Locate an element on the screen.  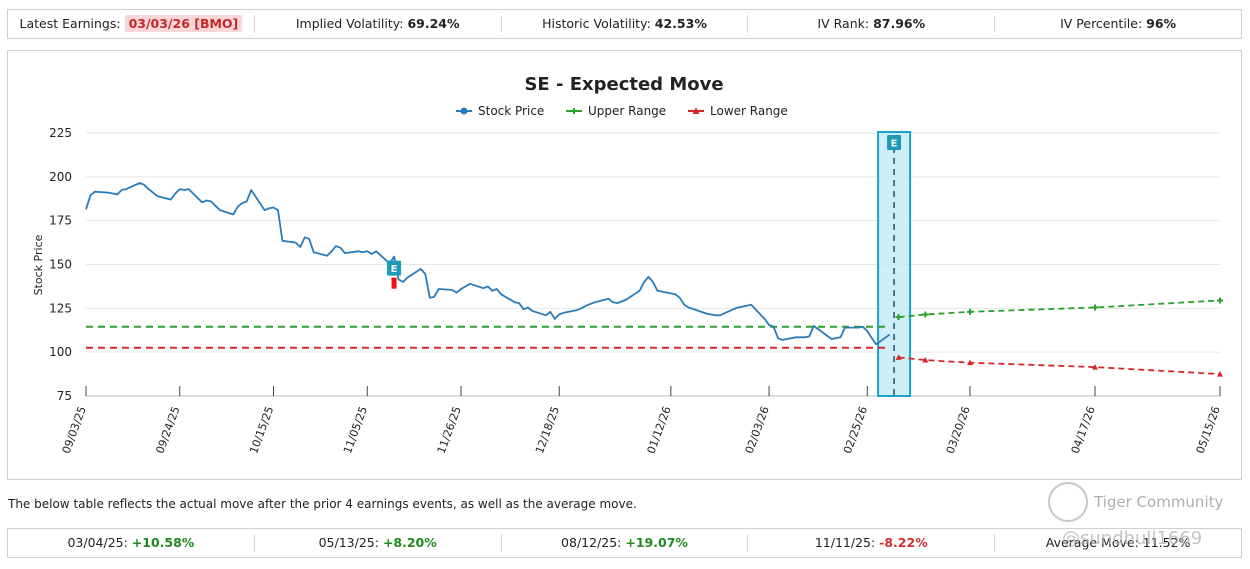
average-move: Average Move: 11.52% is located at coordinates (1118, 542).